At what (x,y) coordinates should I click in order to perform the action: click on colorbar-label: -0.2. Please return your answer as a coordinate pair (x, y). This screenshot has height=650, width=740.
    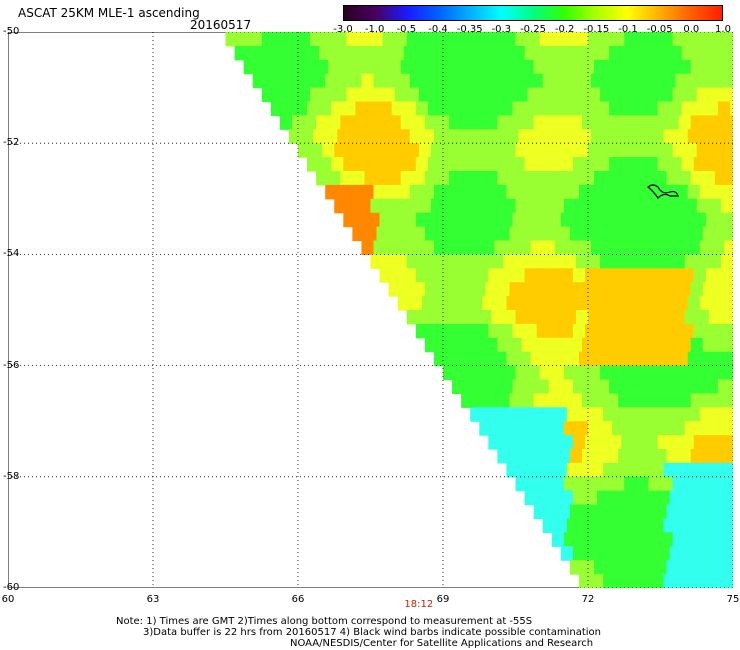
    Looking at the image, I should click on (564, 29).